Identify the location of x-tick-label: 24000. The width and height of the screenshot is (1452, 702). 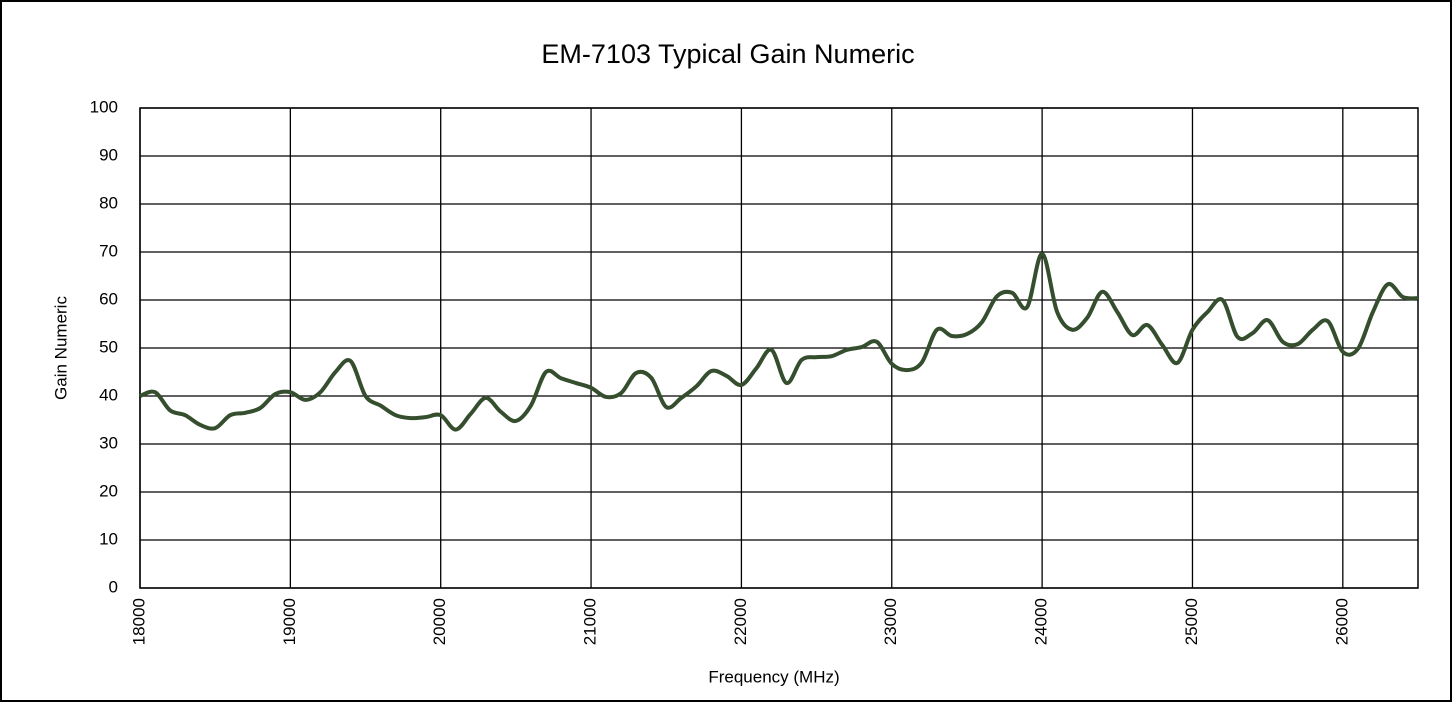
(1041, 621).